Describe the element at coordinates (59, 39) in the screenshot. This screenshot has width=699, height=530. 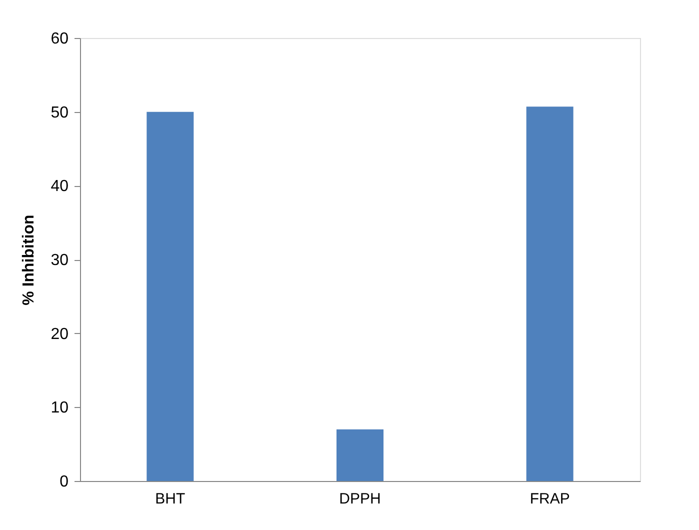
I see `y-tick-label: 60` at that location.